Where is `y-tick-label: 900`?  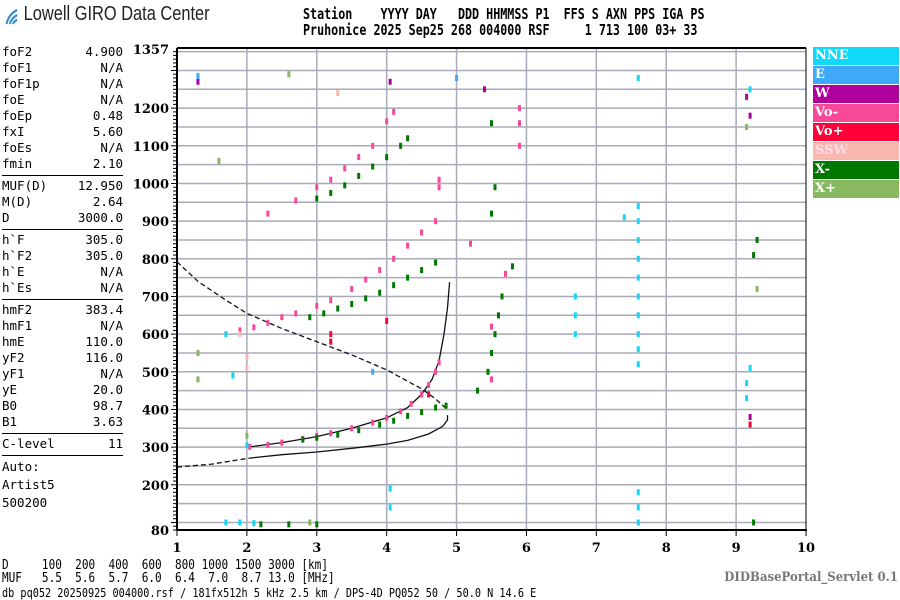 y-tick-label: 900 is located at coordinates (155, 222).